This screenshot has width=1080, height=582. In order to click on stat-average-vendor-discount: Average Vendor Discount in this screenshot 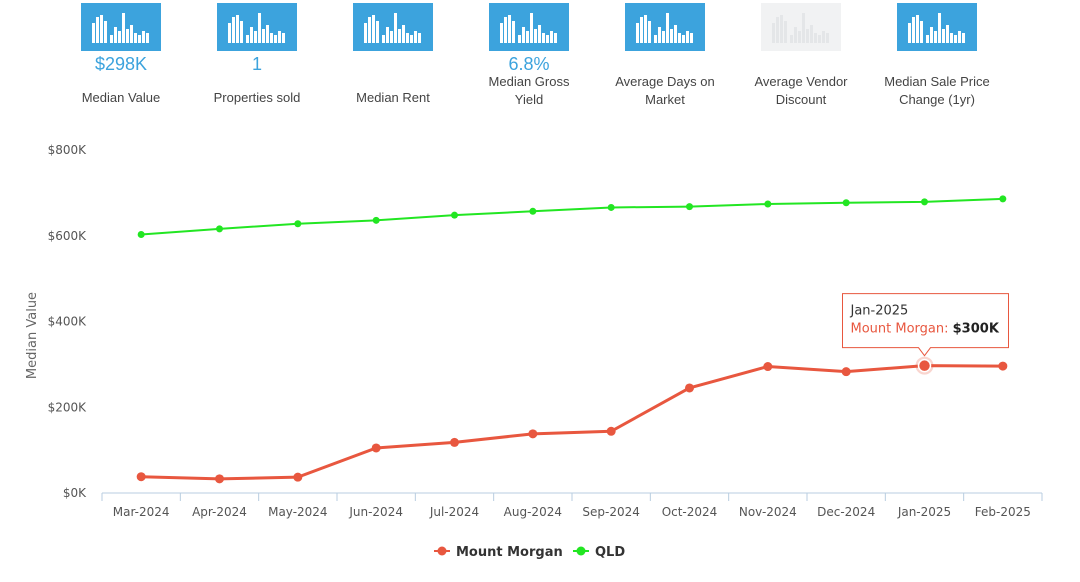, I will do `click(801, 56)`.